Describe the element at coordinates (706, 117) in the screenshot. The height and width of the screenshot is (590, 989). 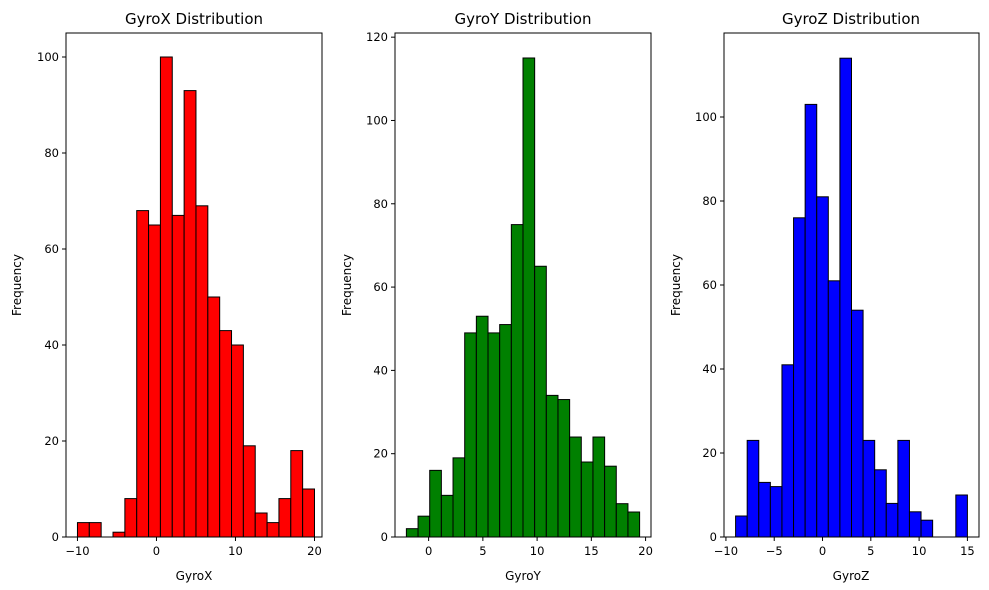
I see `gyroz-y-tick-label: 100` at that location.